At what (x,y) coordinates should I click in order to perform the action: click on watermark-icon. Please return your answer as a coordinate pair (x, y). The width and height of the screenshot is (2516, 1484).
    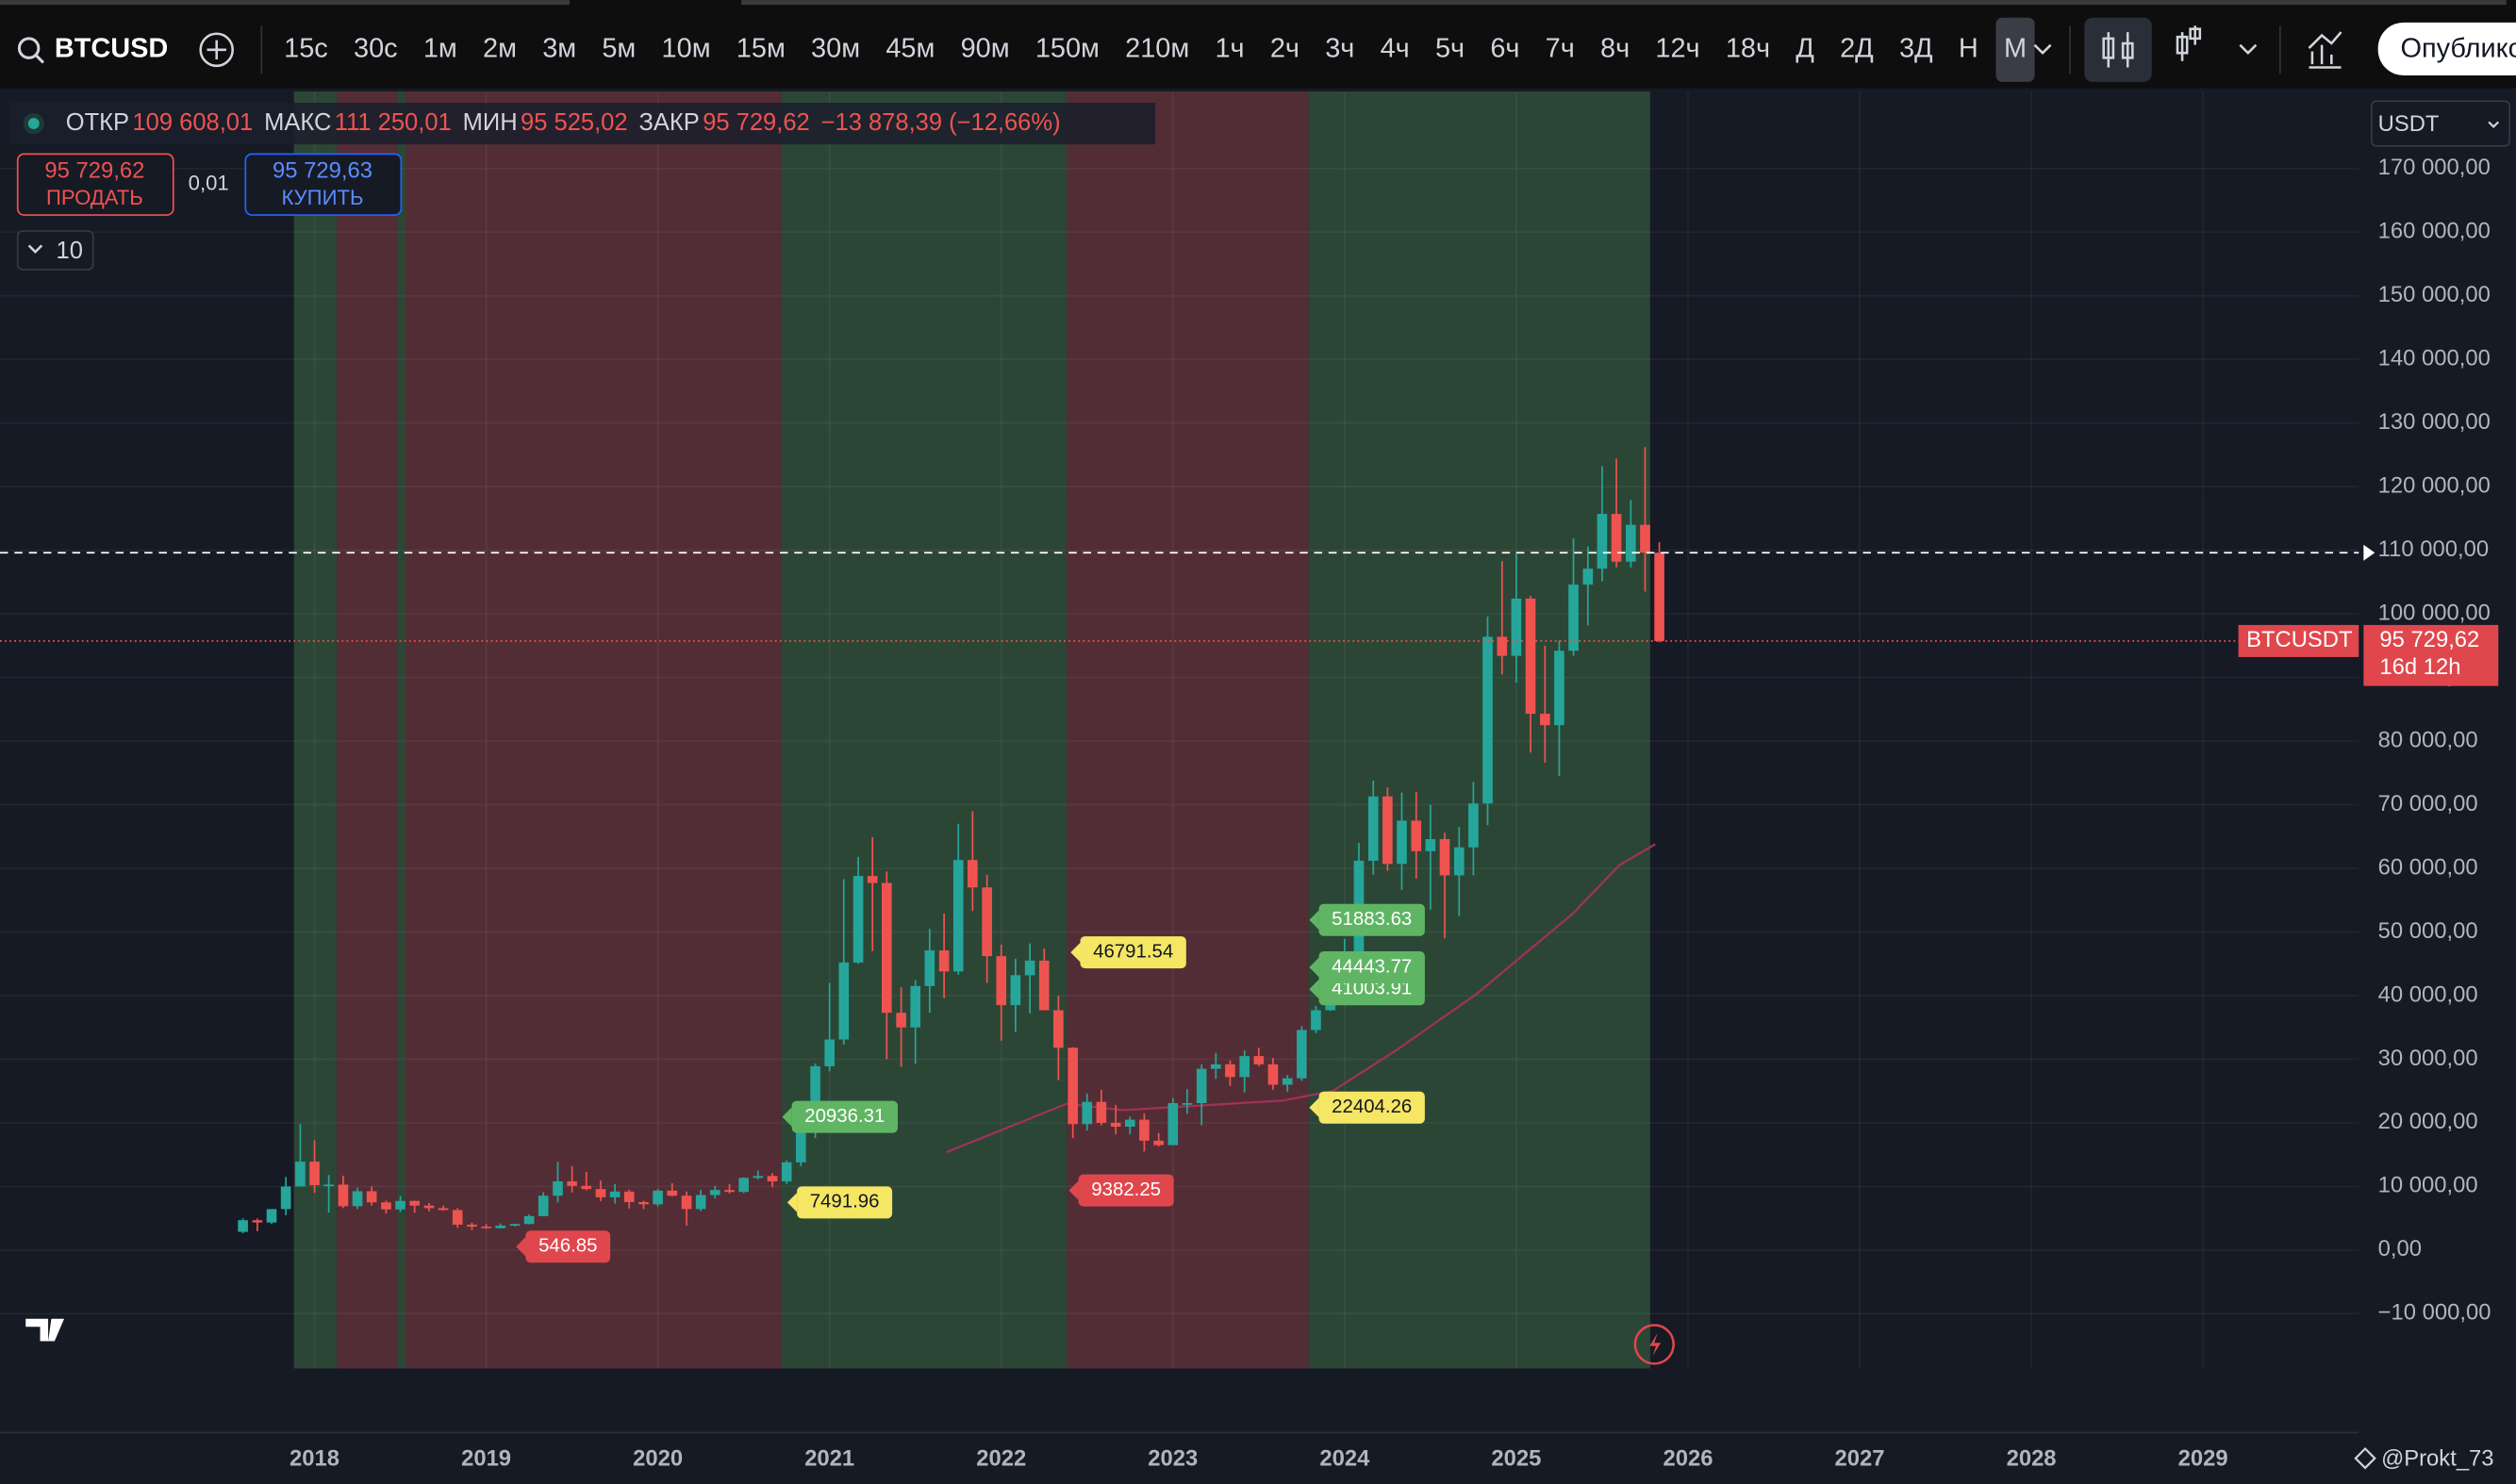
    Looking at the image, I should click on (2365, 1458).